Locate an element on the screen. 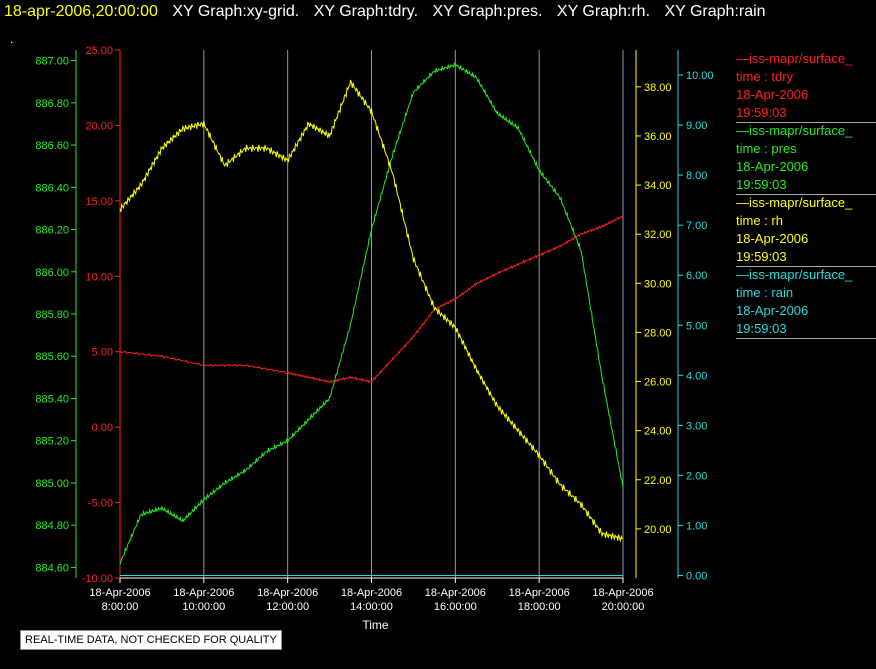  legend-series-field: time : pres is located at coordinates (766, 148).